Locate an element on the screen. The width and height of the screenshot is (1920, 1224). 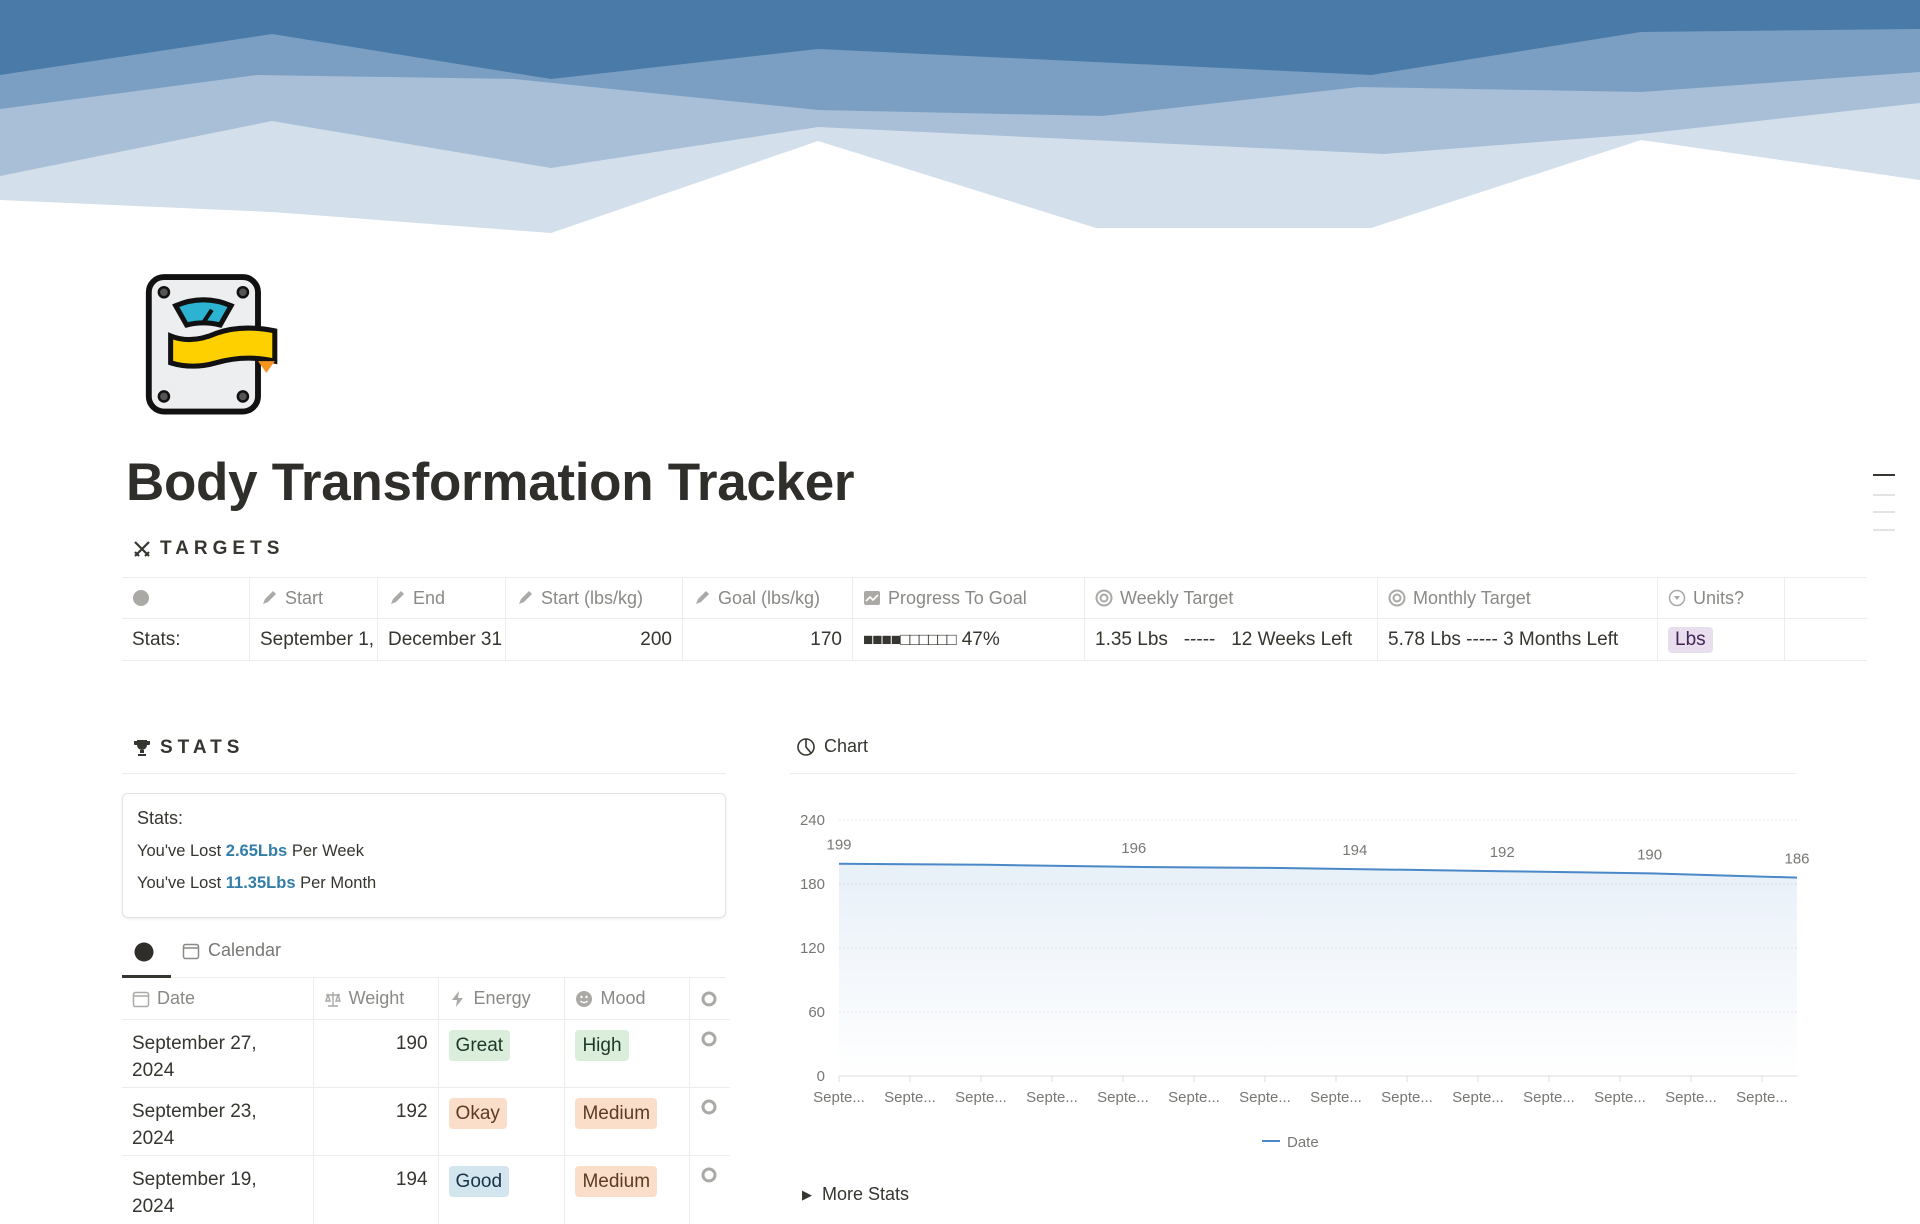
progress-percent: 47% is located at coordinates (981, 640).